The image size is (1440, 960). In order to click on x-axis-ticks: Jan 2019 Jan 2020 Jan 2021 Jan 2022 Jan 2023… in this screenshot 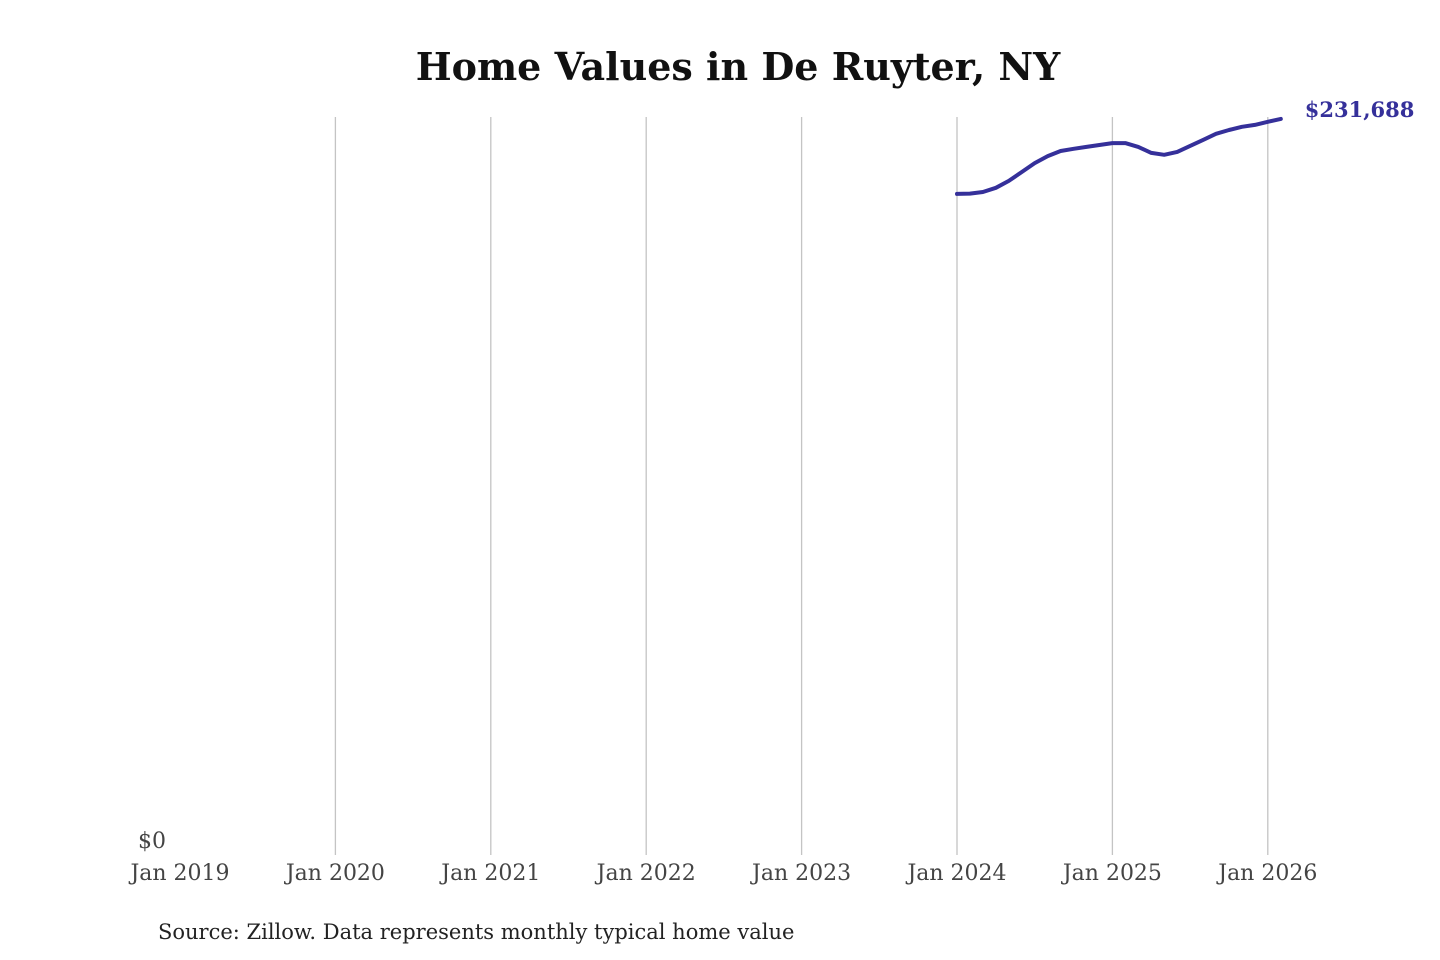, I will do `click(722, 873)`.